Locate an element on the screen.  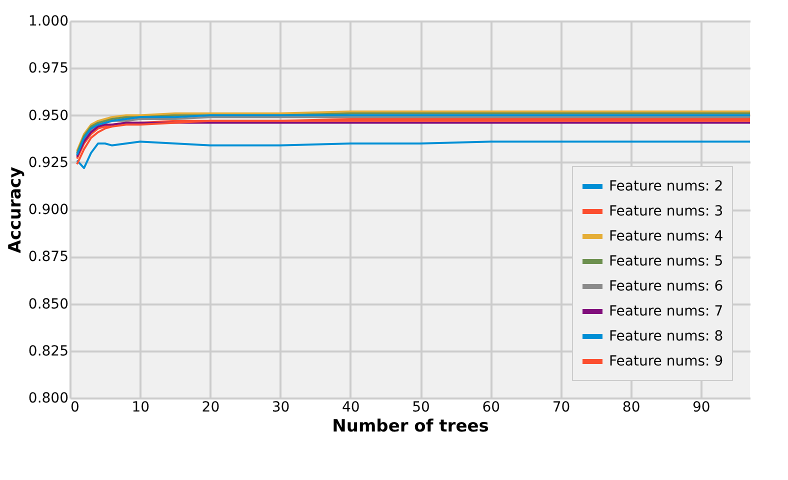
x-tick-label: 40 is located at coordinates (351, 408).